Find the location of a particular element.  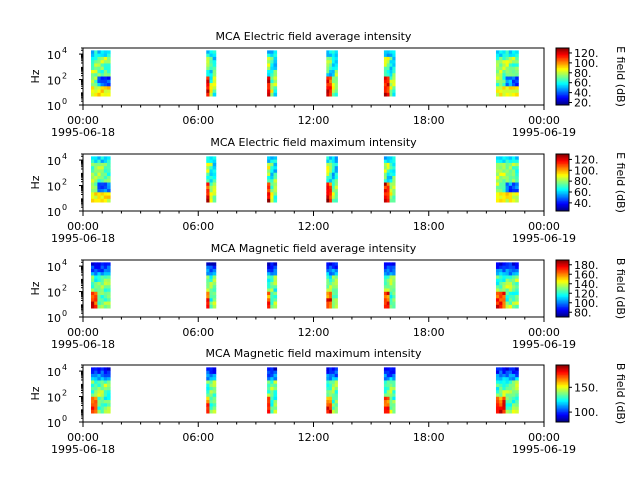

colorbar-tick-label: 120. is located at coordinates (586, 53).